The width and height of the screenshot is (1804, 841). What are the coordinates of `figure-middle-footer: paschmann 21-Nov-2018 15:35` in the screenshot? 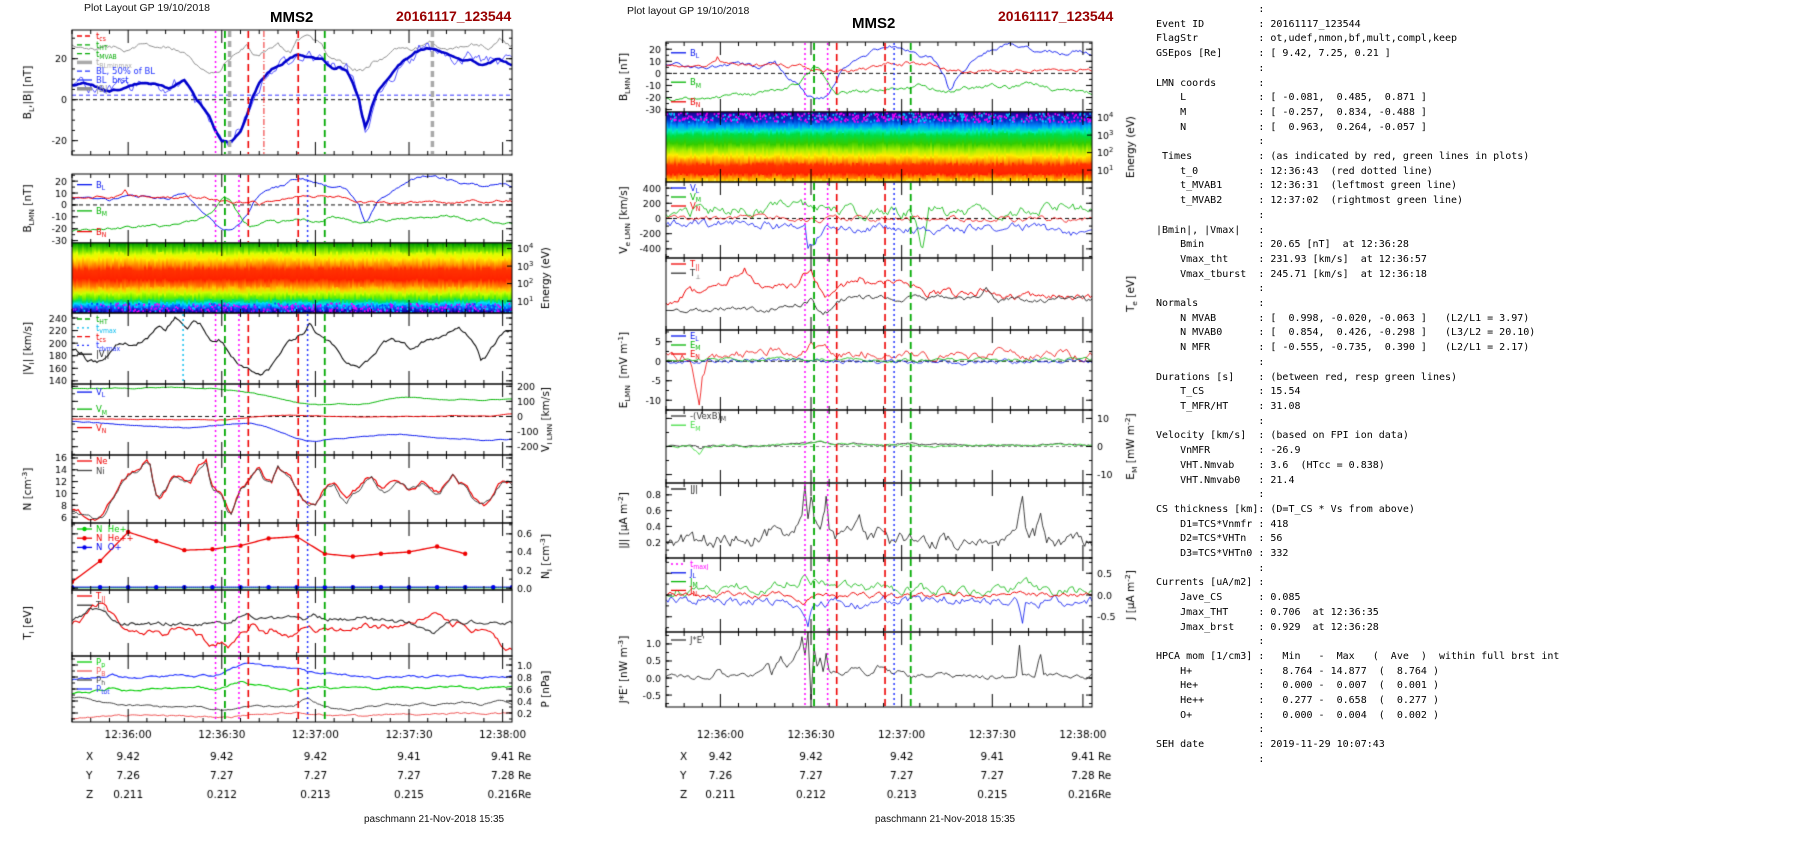 It's located at (945, 819).